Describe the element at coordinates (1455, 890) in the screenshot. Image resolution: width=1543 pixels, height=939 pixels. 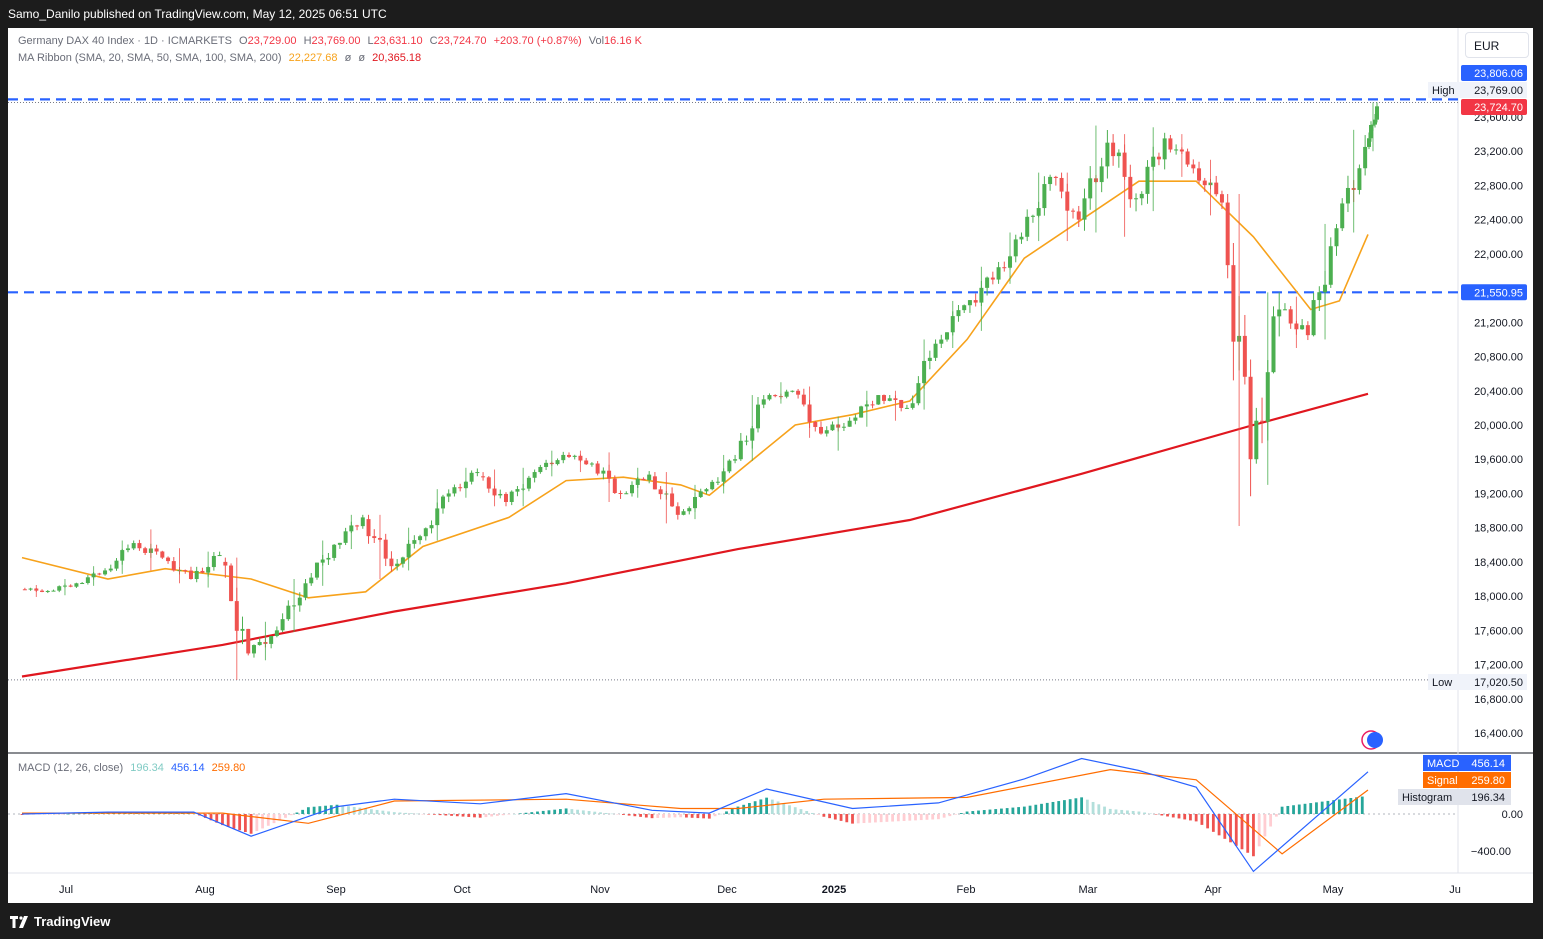
I see `time-tick-label: Ju` at that location.